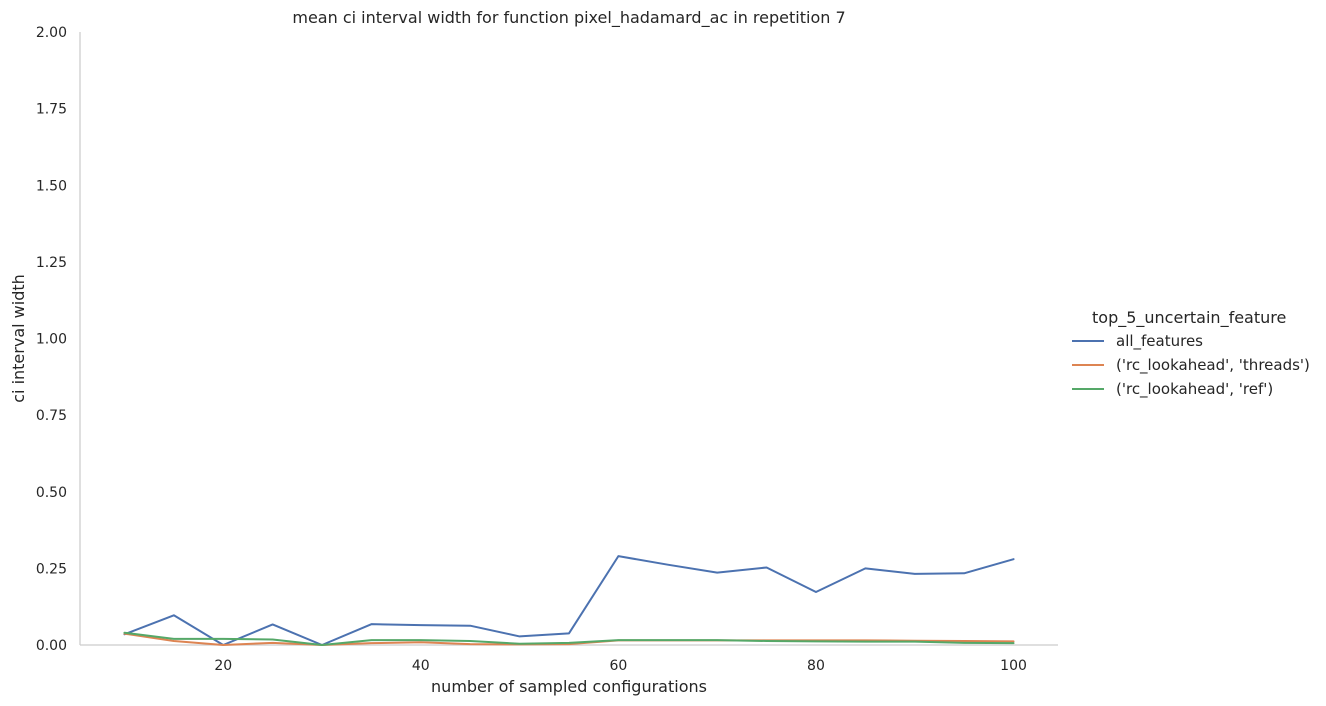 The height and width of the screenshot is (706, 1326). What do you see at coordinates (51, 186) in the screenshot?
I see `y-tick-label: 1.50` at bounding box center [51, 186].